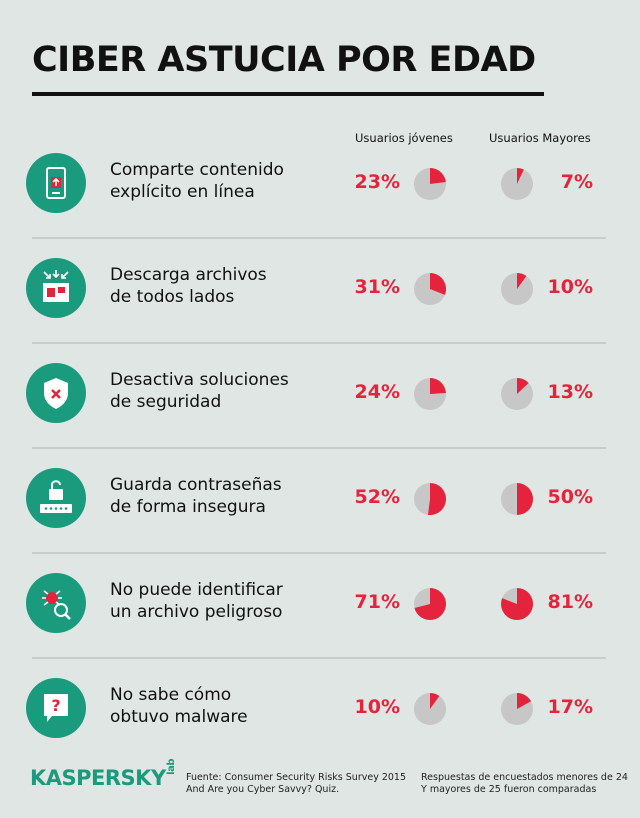 The height and width of the screenshot is (818, 640). What do you see at coordinates (404, 138) in the screenshot?
I see `column-header-young: Usuarios jóvenes` at bounding box center [404, 138].